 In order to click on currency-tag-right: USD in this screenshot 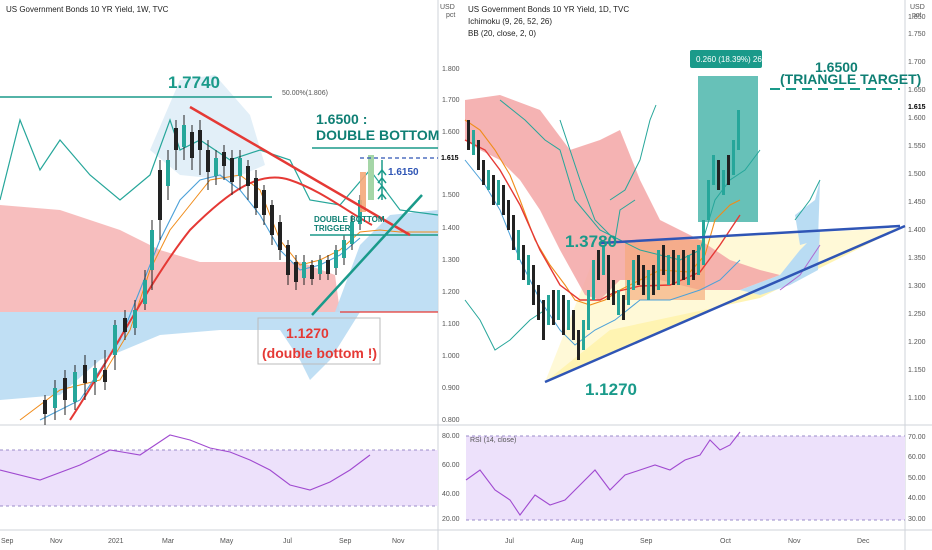, I will do `click(917, 7)`.